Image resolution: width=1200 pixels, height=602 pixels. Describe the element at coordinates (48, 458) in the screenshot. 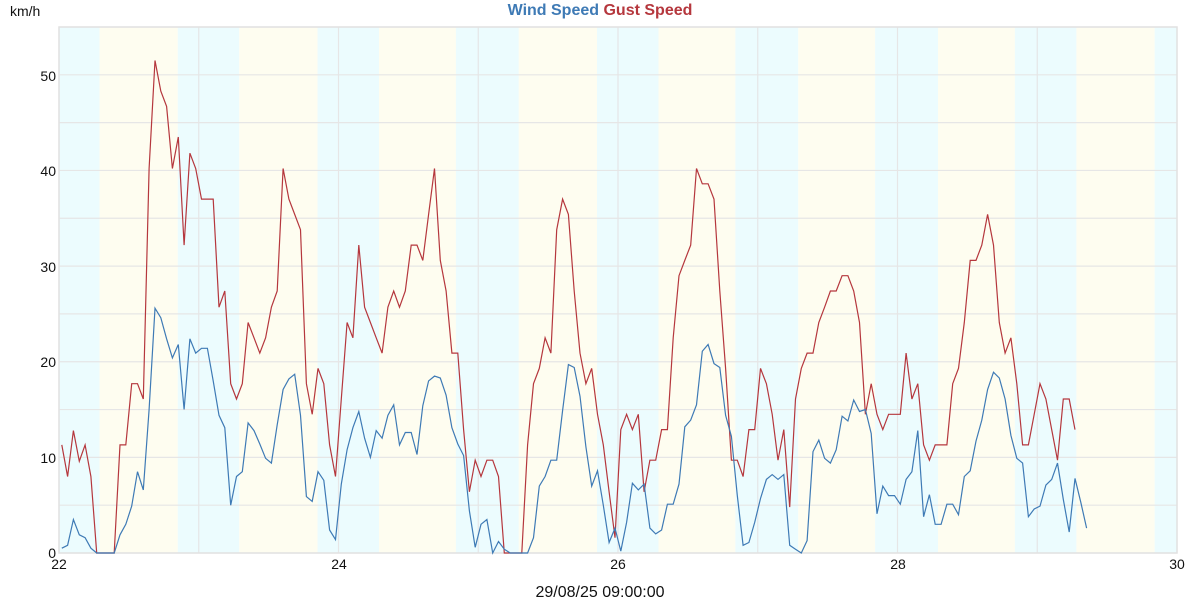

I see `y-tick: 10` at that location.